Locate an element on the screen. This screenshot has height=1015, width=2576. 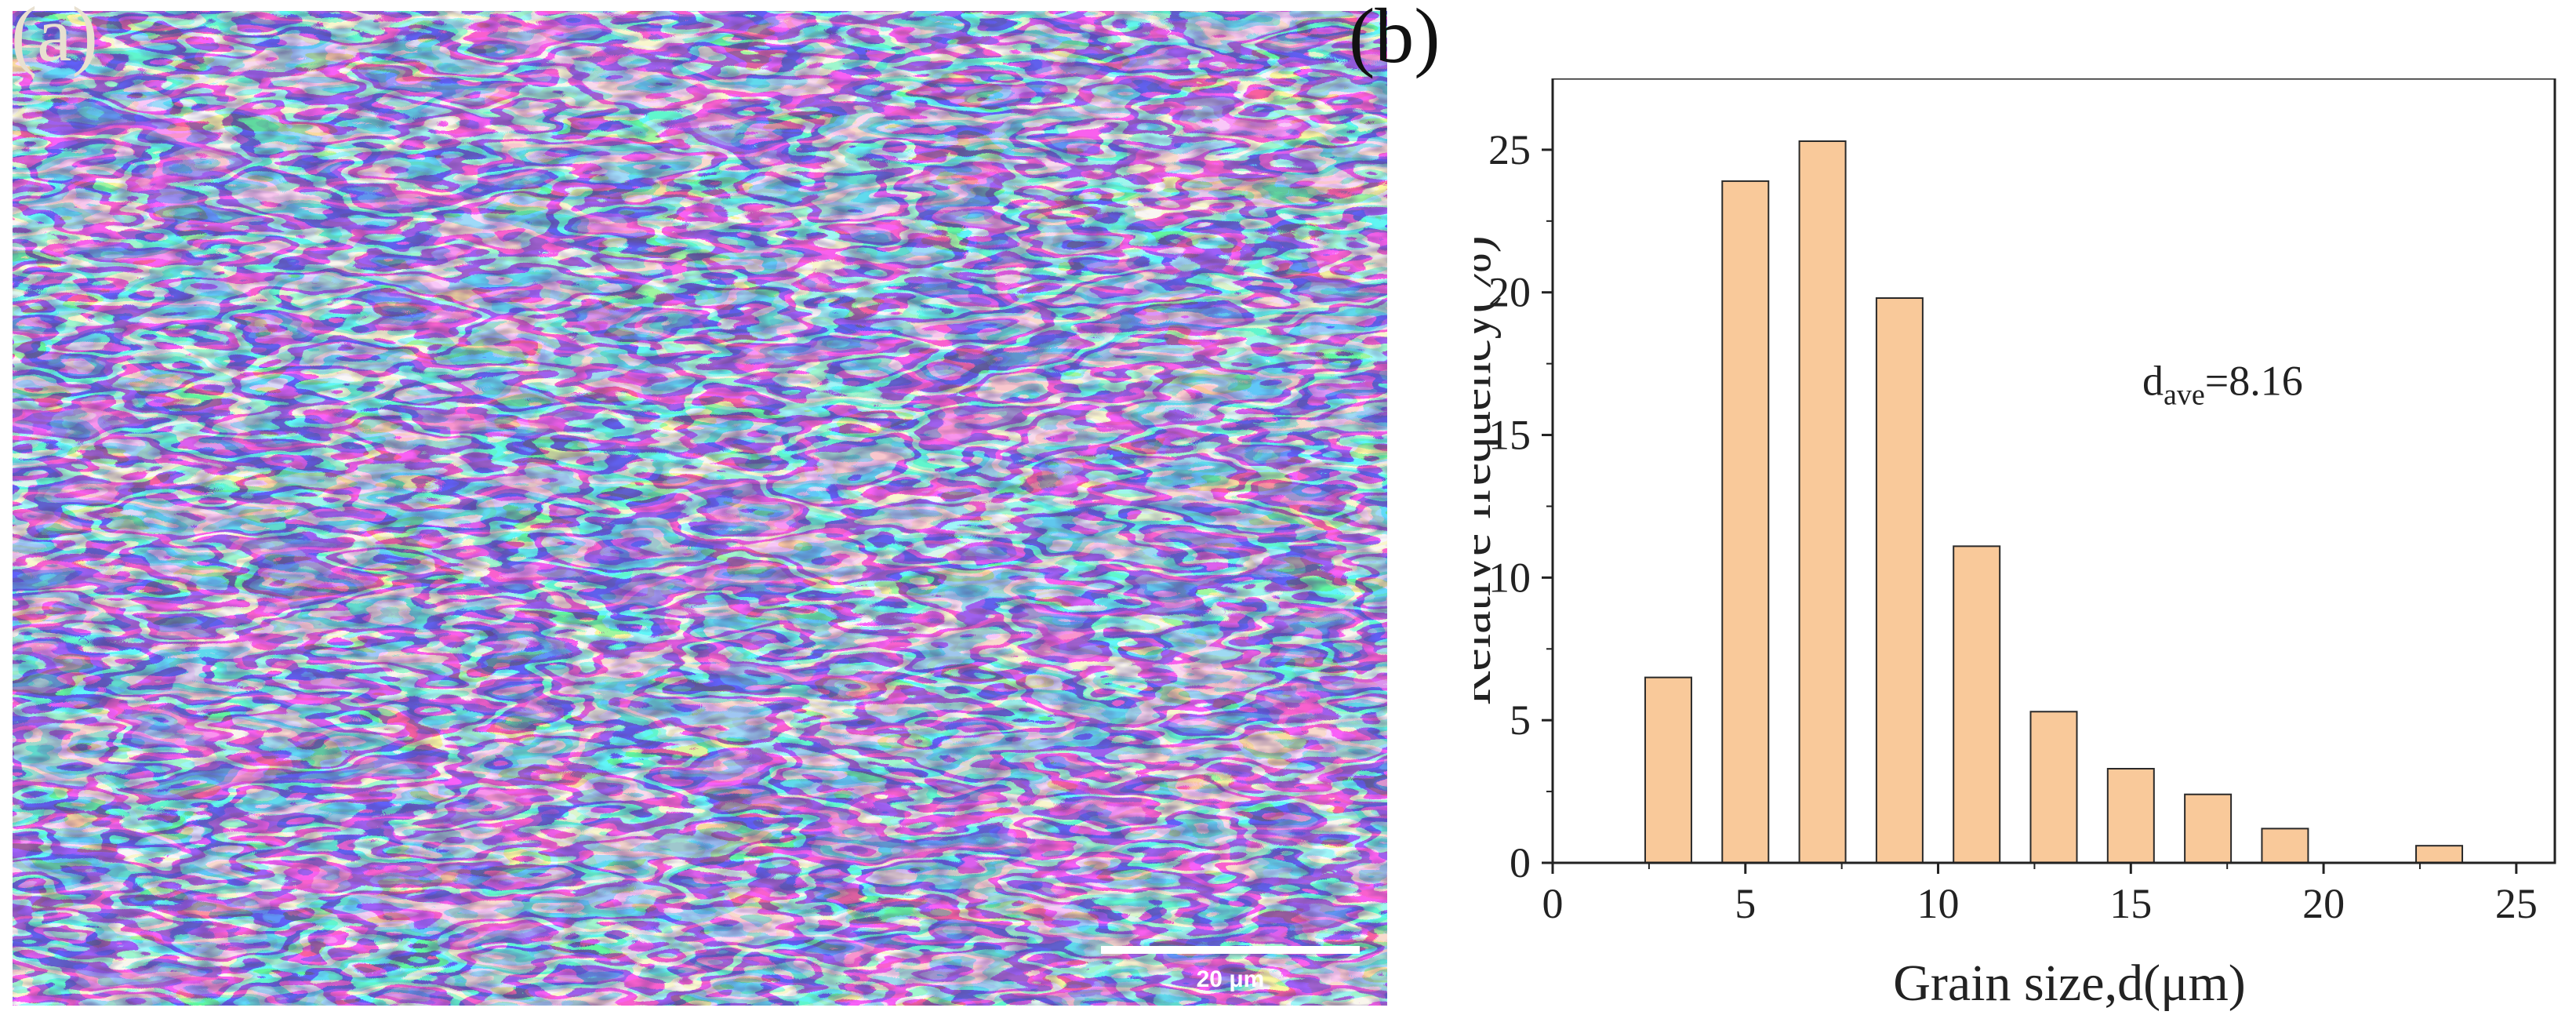
average-annotation: dave=8.16 is located at coordinates (2222, 385).